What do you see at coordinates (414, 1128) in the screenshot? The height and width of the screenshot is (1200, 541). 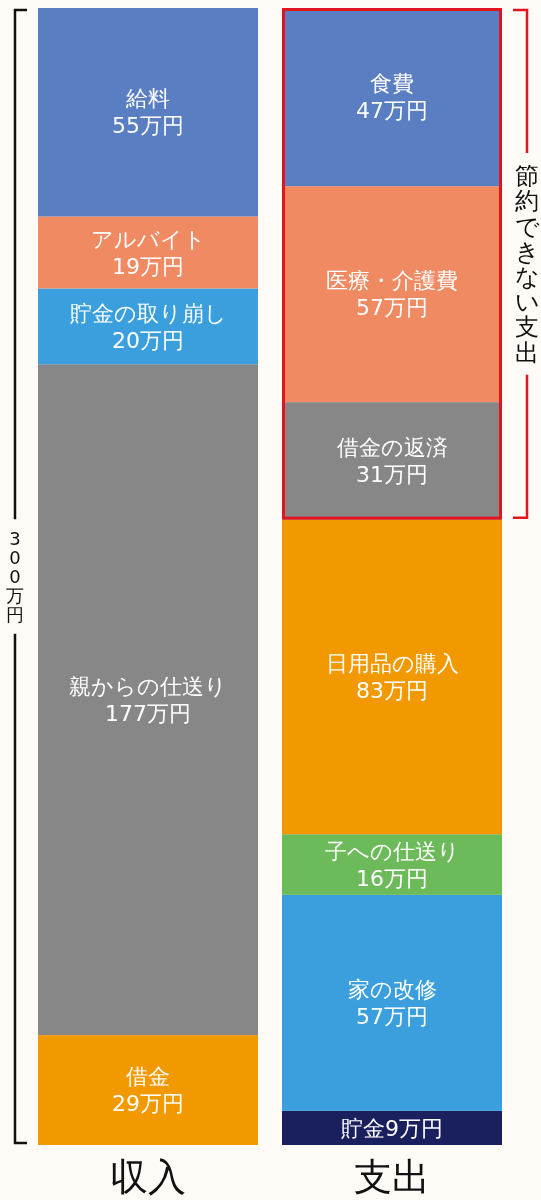 I see `data-label: 9万円` at bounding box center [414, 1128].